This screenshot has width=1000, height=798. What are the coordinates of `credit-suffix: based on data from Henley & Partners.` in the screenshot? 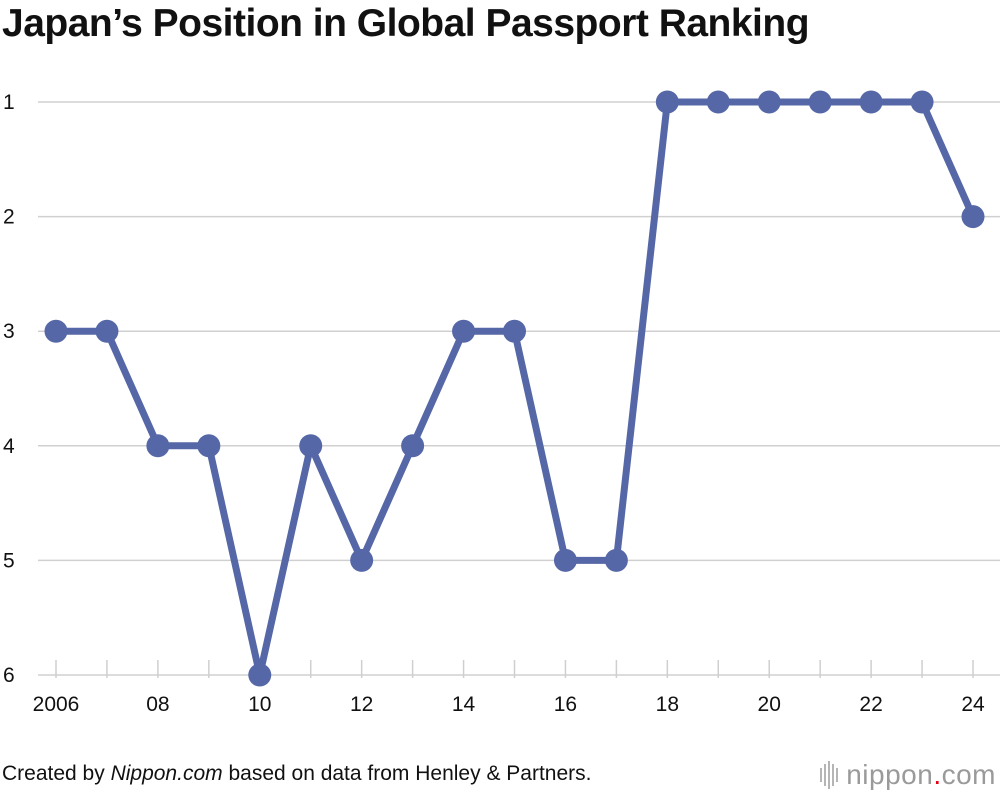 It's located at (407, 773).